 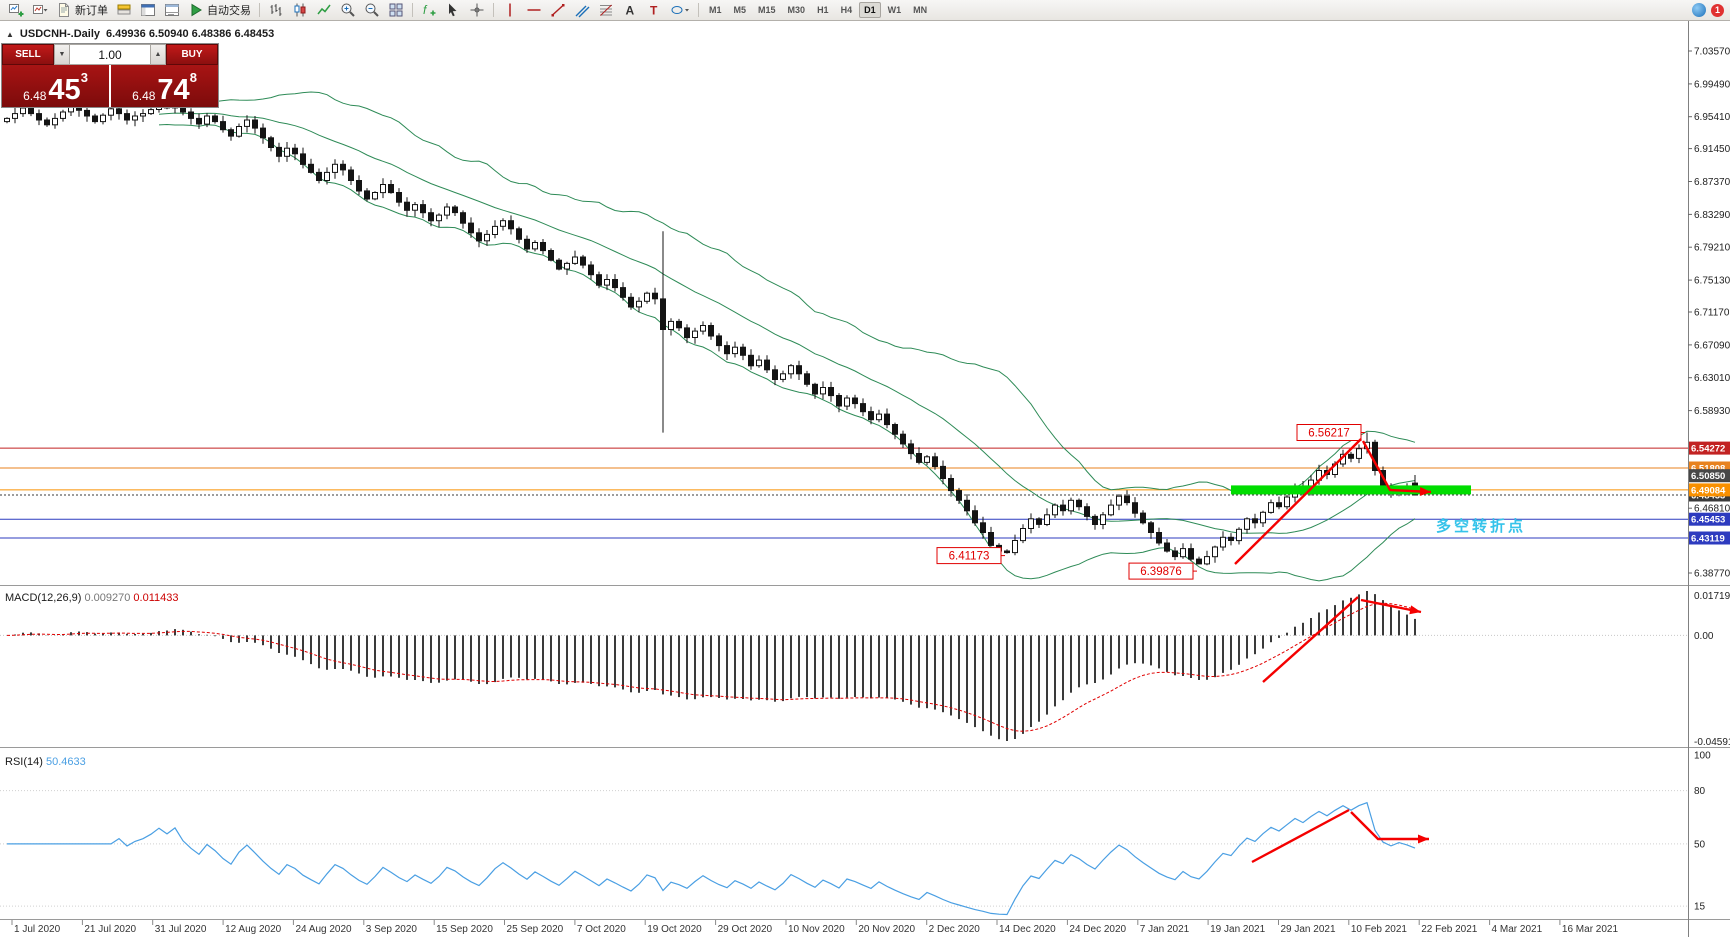 I want to click on time-axis-label: 1 Jul 2020, so click(x=37, y=929).